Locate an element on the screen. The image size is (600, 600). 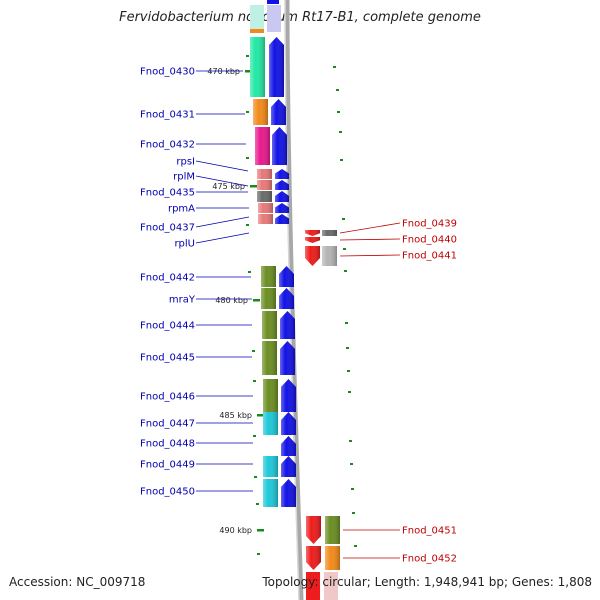
forward-gene: Fnod_0450 is located at coordinates (218, 493).